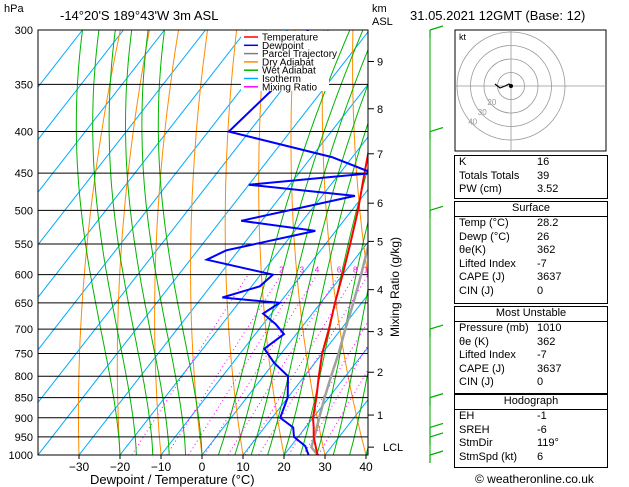  I want to click on index-label: PW (cm), so click(480, 190).